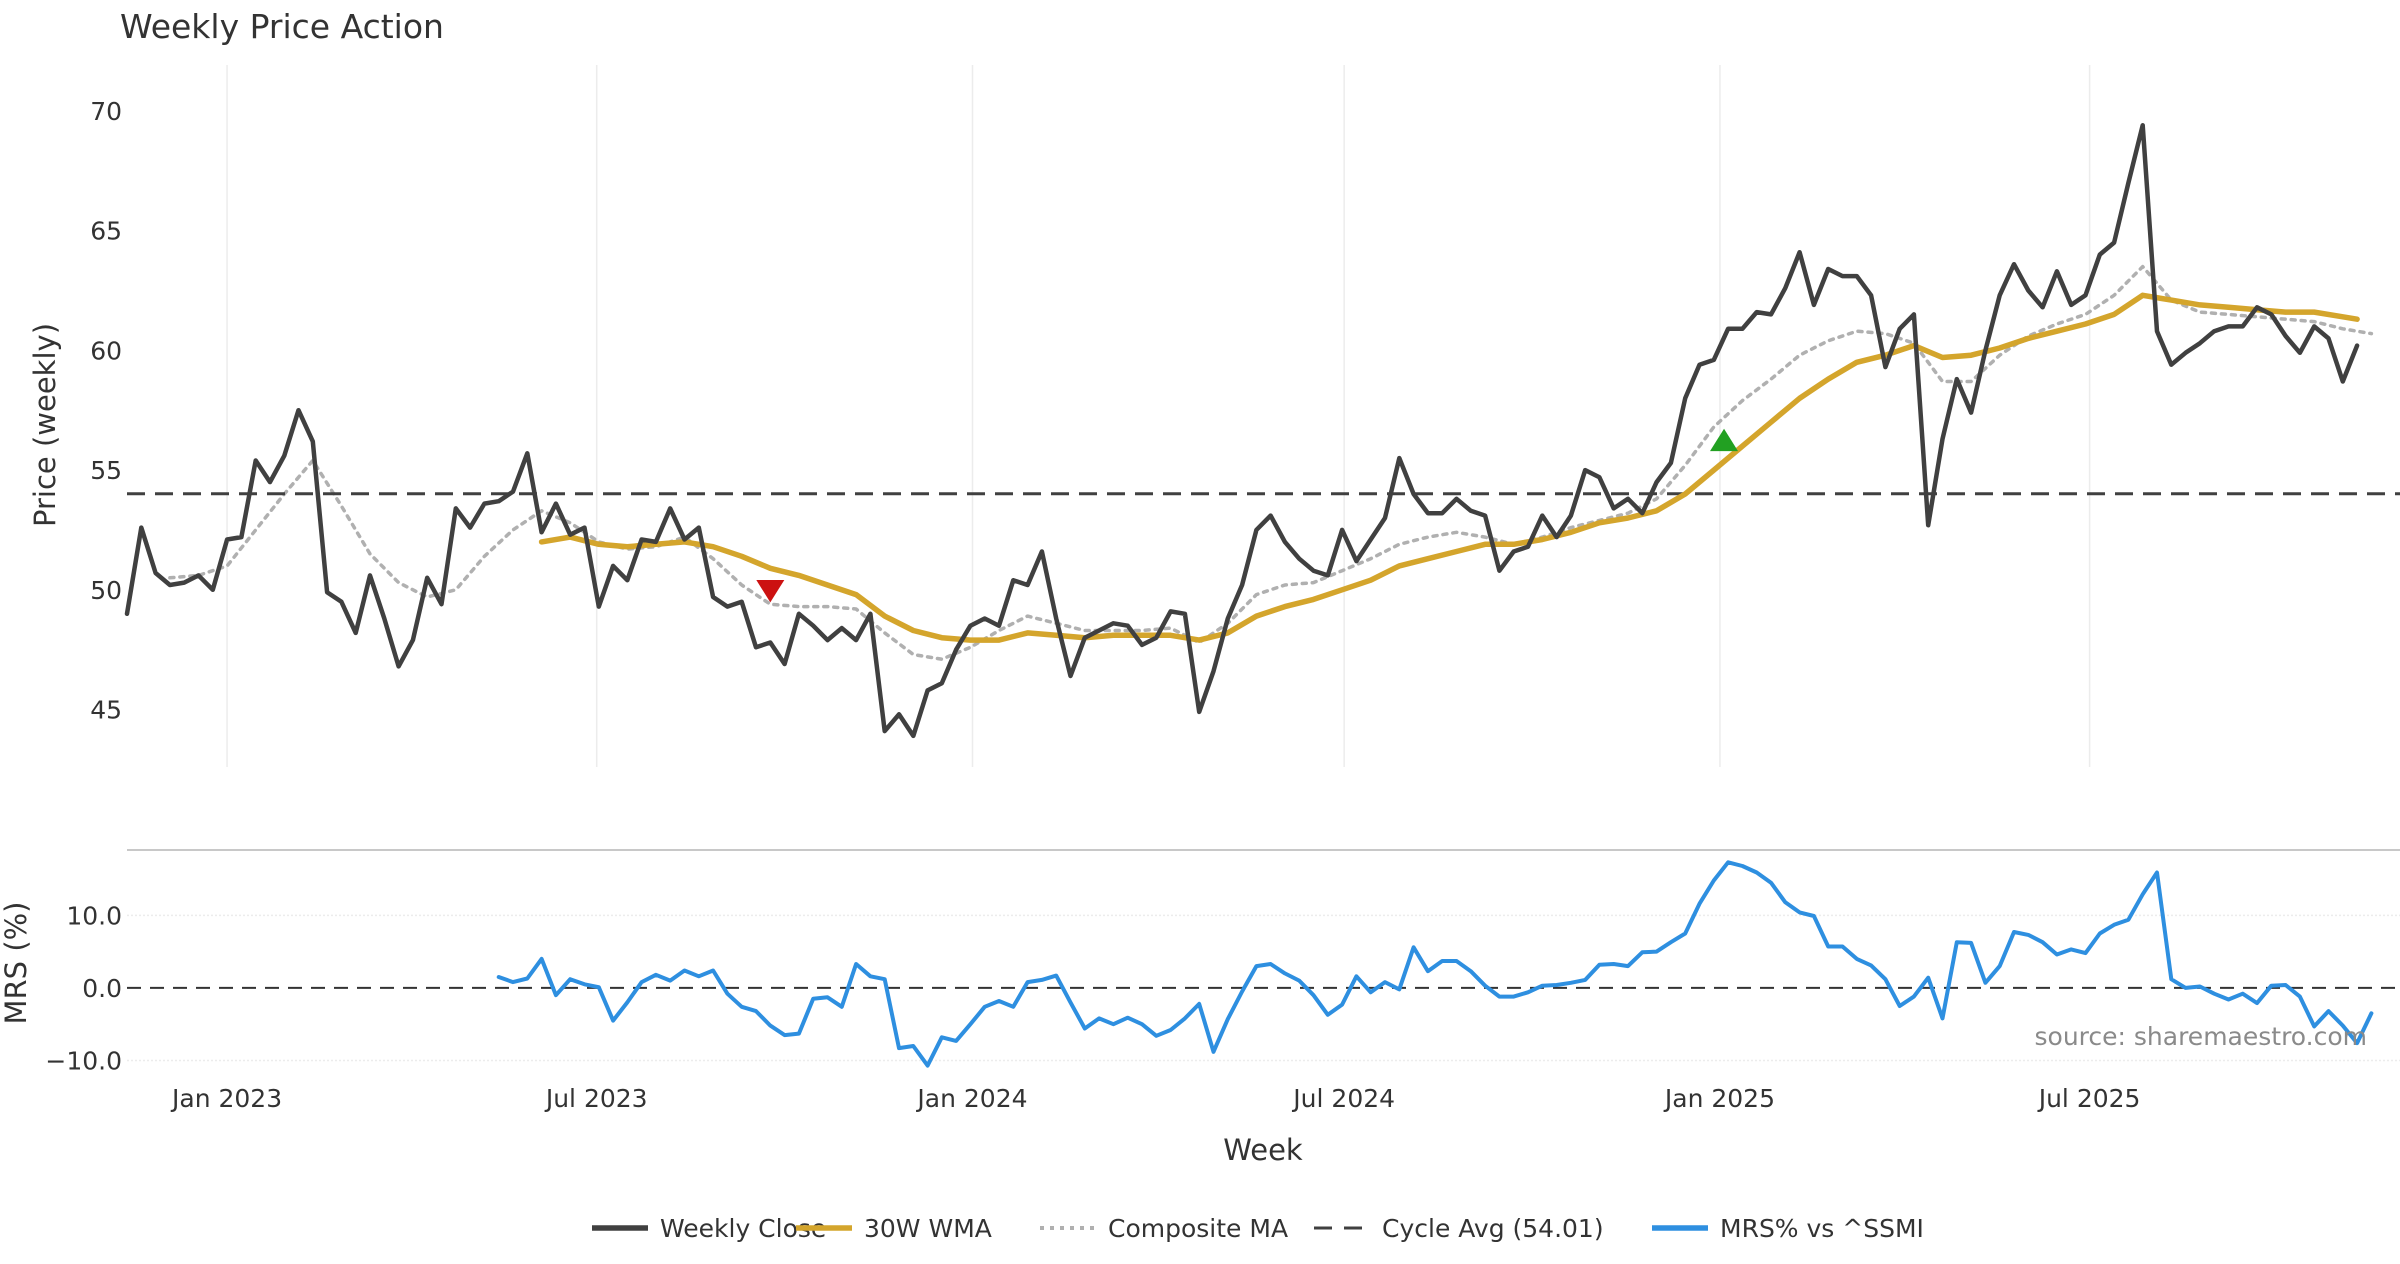 Image resolution: width=2400 pixels, height=1264 pixels. I want to click on x-tick-label: Jul 2025, so click(2089, 1098).